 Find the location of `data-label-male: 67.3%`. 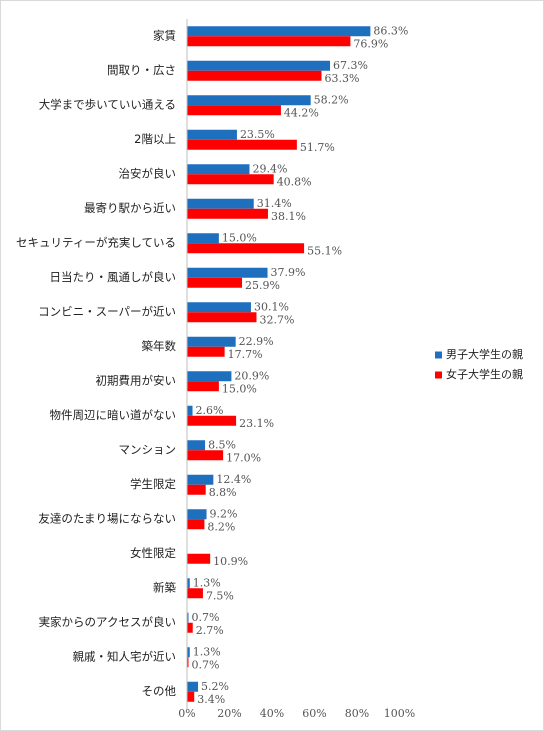

data-label-male: 67.3% is located at coordinates (350, 65).